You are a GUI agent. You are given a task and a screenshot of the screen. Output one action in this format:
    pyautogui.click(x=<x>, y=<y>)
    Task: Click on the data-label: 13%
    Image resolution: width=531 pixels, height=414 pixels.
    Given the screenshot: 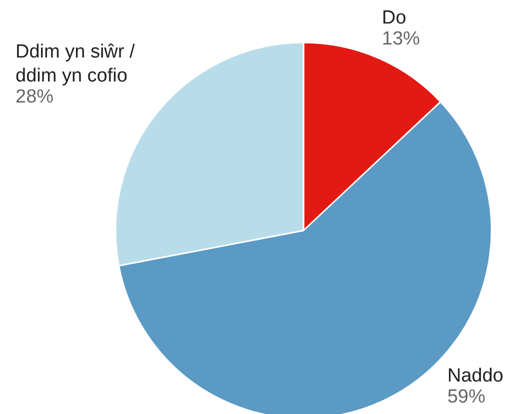 What is the action you would take?
    pyautogui.click(x=401, y=39)
    